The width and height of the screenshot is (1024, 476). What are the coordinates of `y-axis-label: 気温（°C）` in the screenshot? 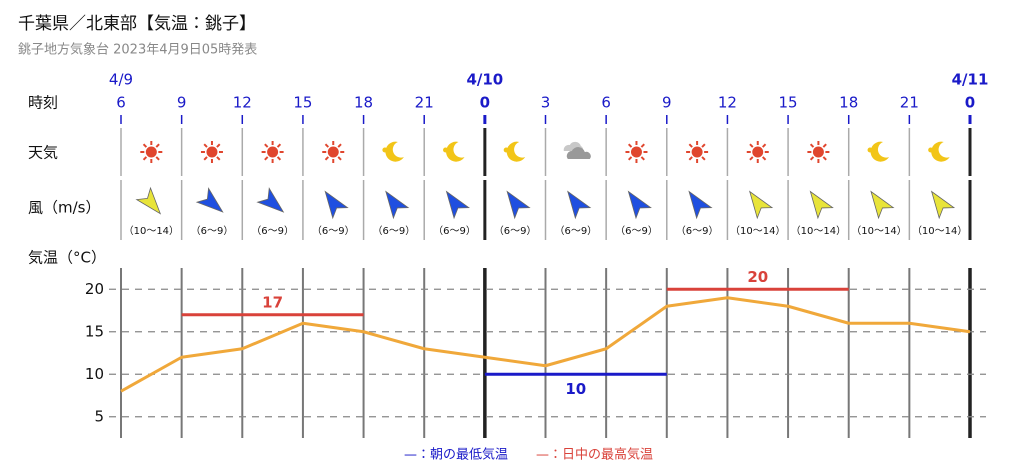 It's located at (67, 258).